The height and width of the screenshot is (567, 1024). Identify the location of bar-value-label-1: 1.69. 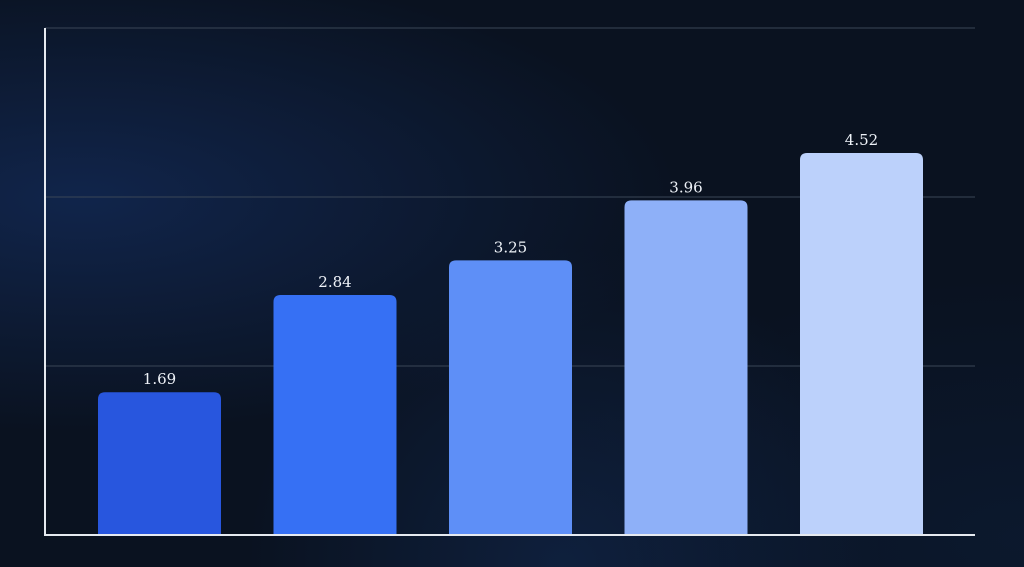
(159, 379).